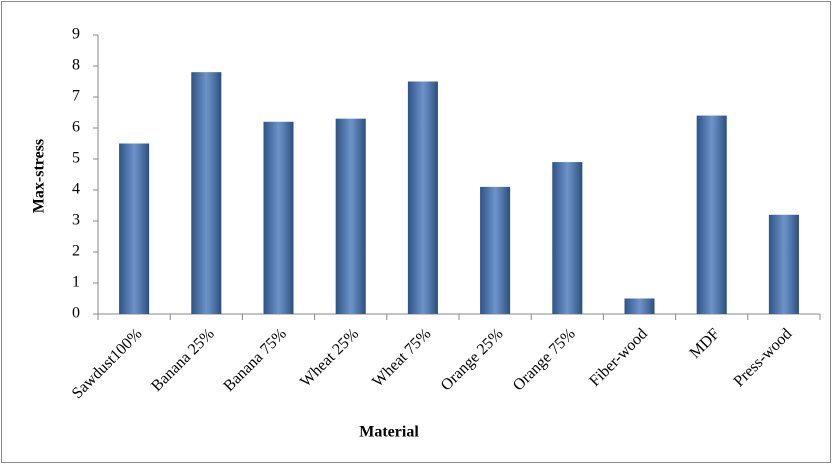  Describe the element at coordinates (76, 96) in the screenshot. I see `y-tick-label: 7` at that location.